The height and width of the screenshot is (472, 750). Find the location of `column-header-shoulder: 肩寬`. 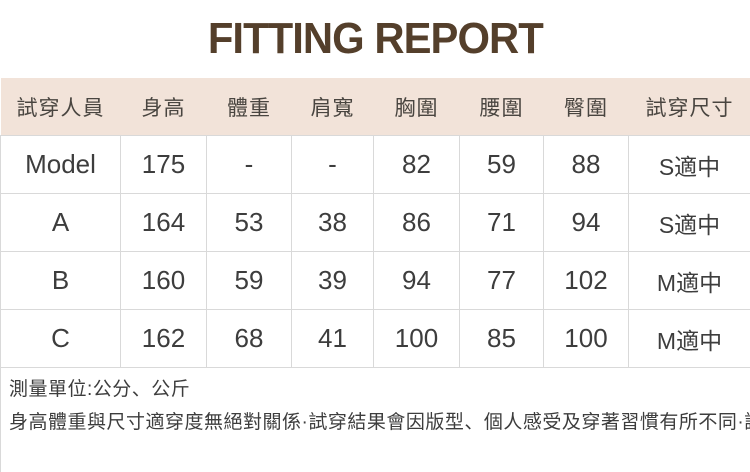

column-header-shoulder: 肩寬 is located at coordinates (332, 107).